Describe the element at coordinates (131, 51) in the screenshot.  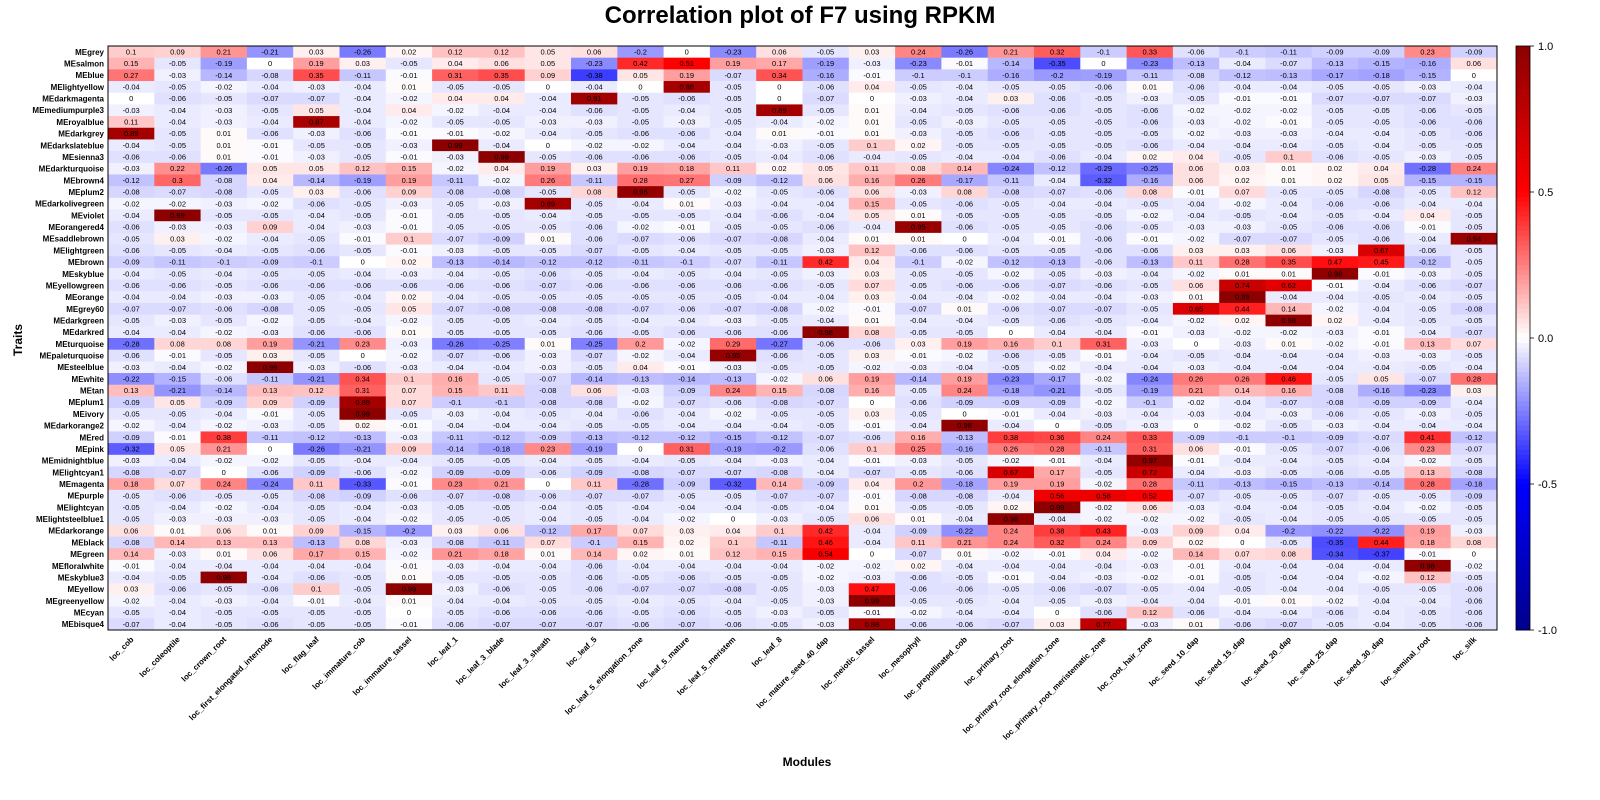
I see `heatmap-cell-value: 0.1` at that location.